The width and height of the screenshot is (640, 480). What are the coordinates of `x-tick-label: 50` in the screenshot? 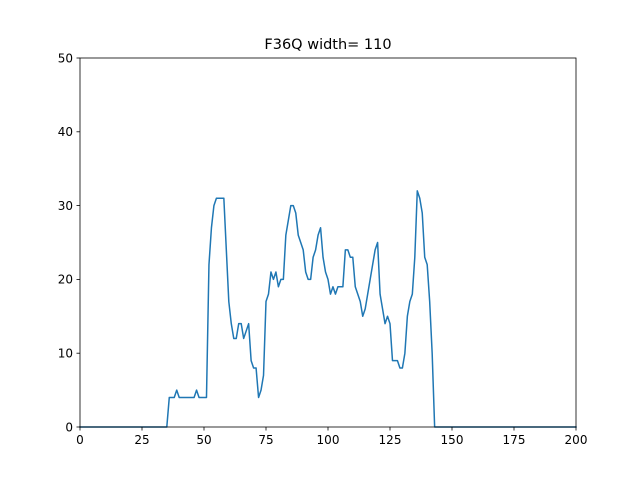 It's located at (203, 440).